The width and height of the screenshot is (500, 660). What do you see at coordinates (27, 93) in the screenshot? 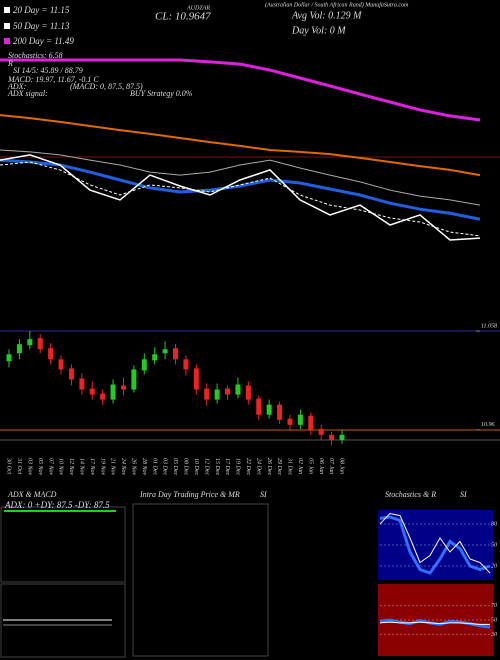
I see `annotation: ADX signal:` at bounding box center [27, 93].